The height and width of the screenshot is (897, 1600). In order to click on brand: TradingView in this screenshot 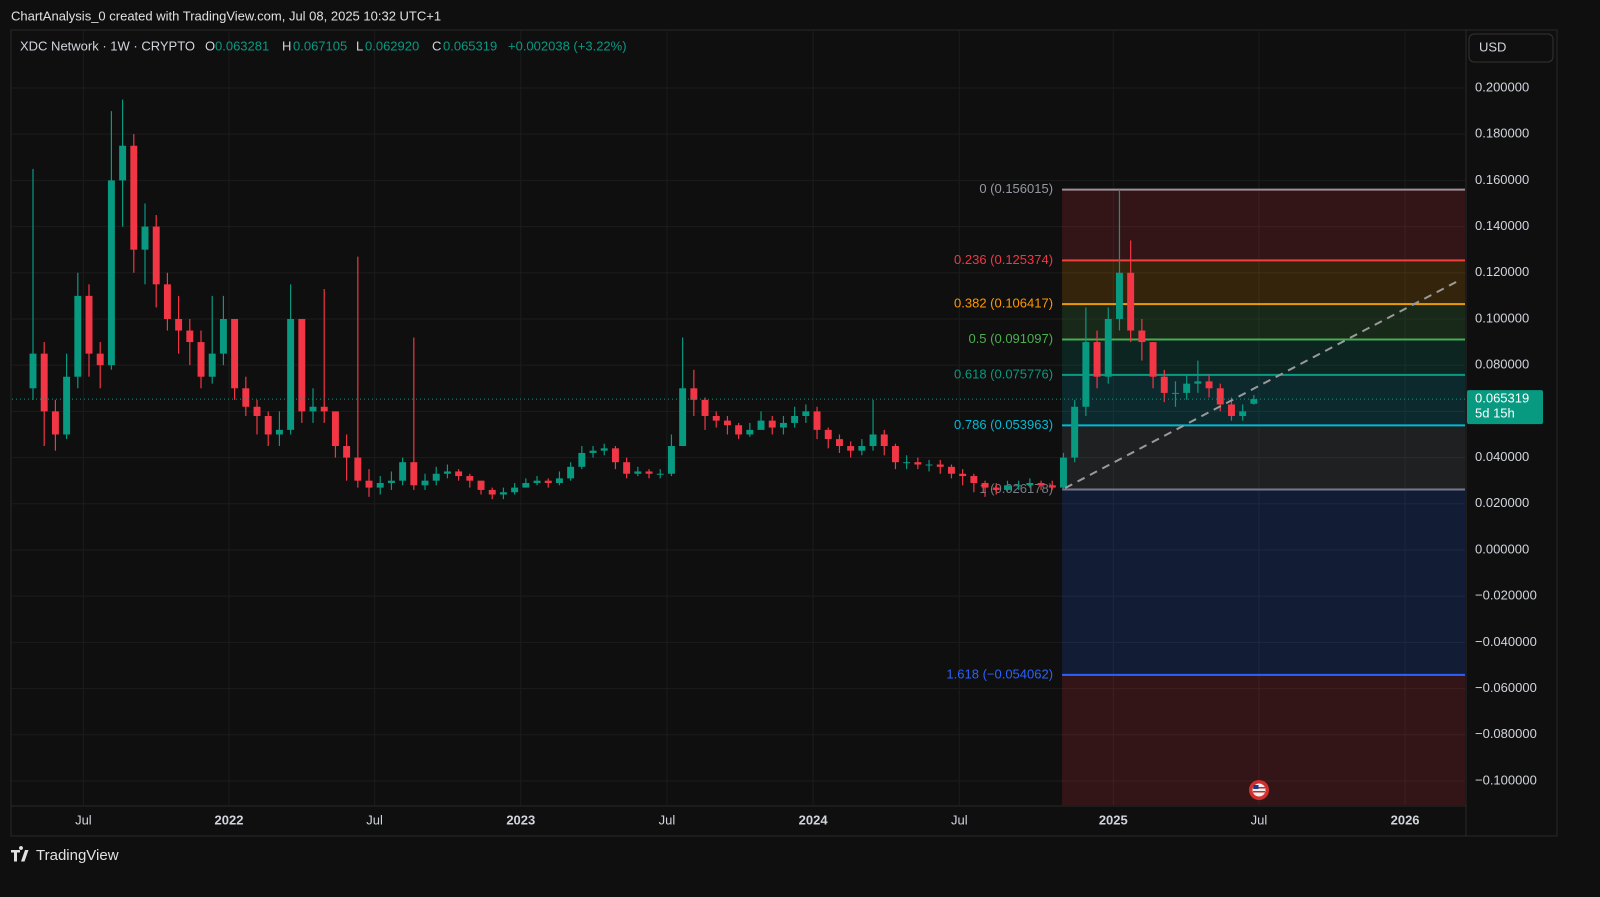, I will do `click(65, 855)`.